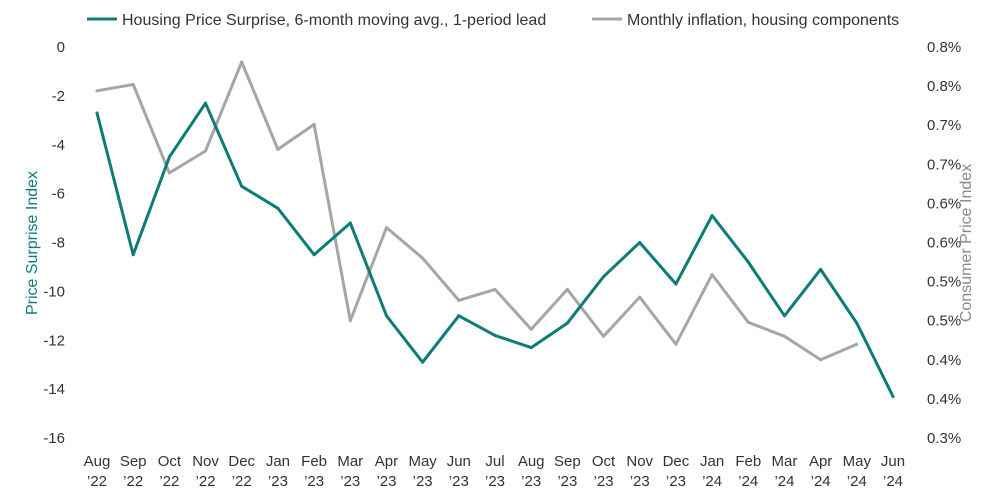 The image size is (993, 500). What do you see at coordinates (893, 461) in the screenshot?
I see `x-tick-month: Jun` at bounding box center [893, 461].